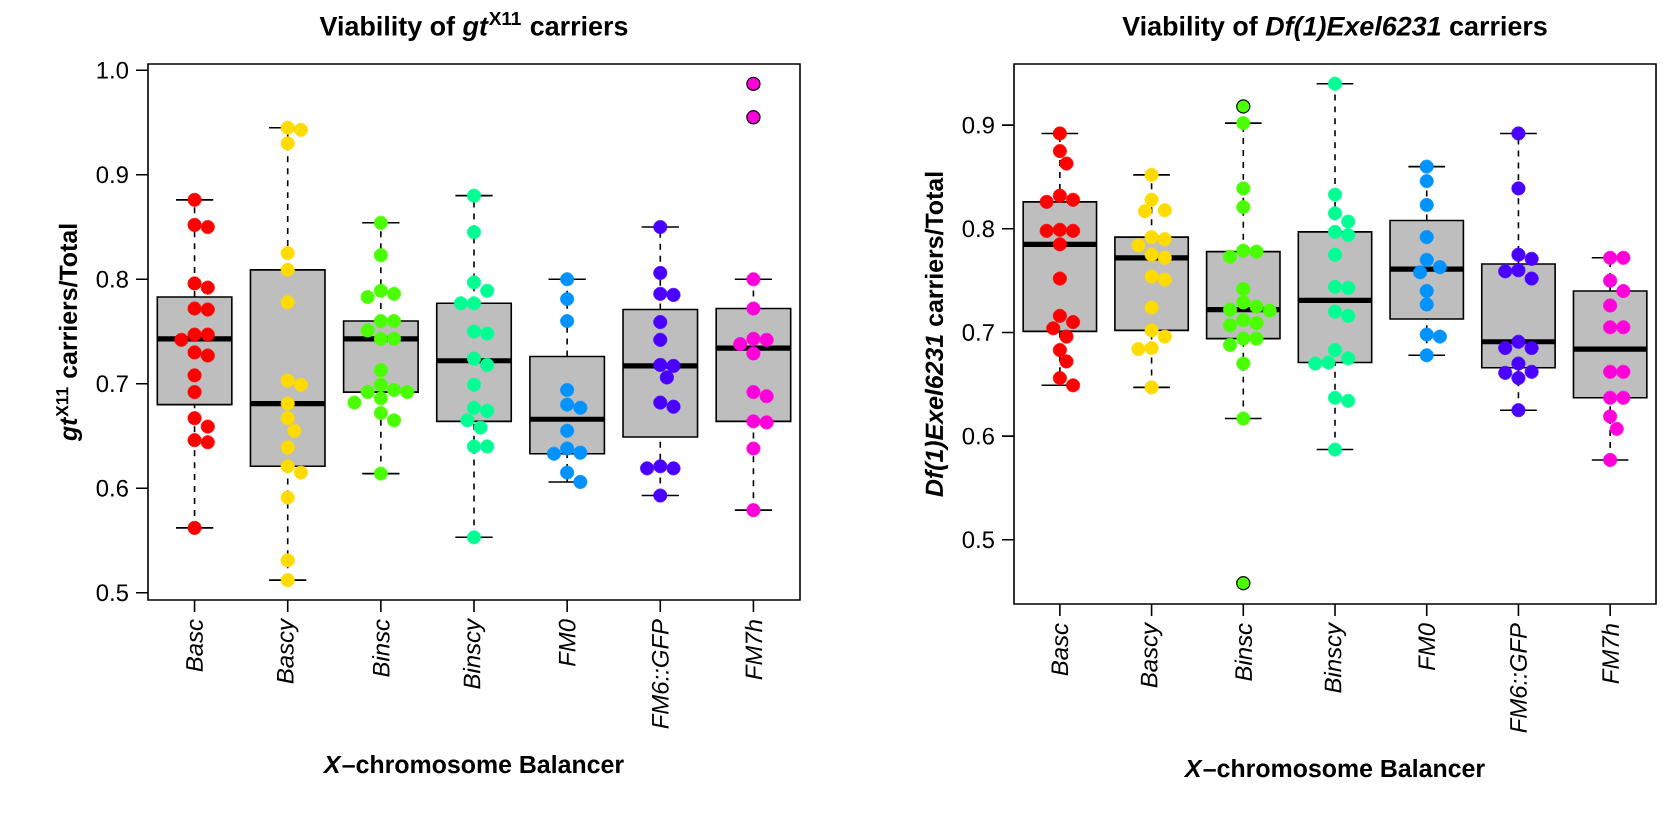 This screenshot has height=820, width=1663. I want to click on y-tick-label: 1.0, so click(113, 70).